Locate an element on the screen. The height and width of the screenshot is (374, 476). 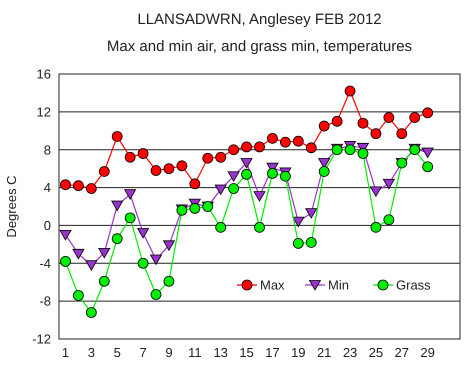
x-tick-label: 15 is located at coordinates (246, 352).